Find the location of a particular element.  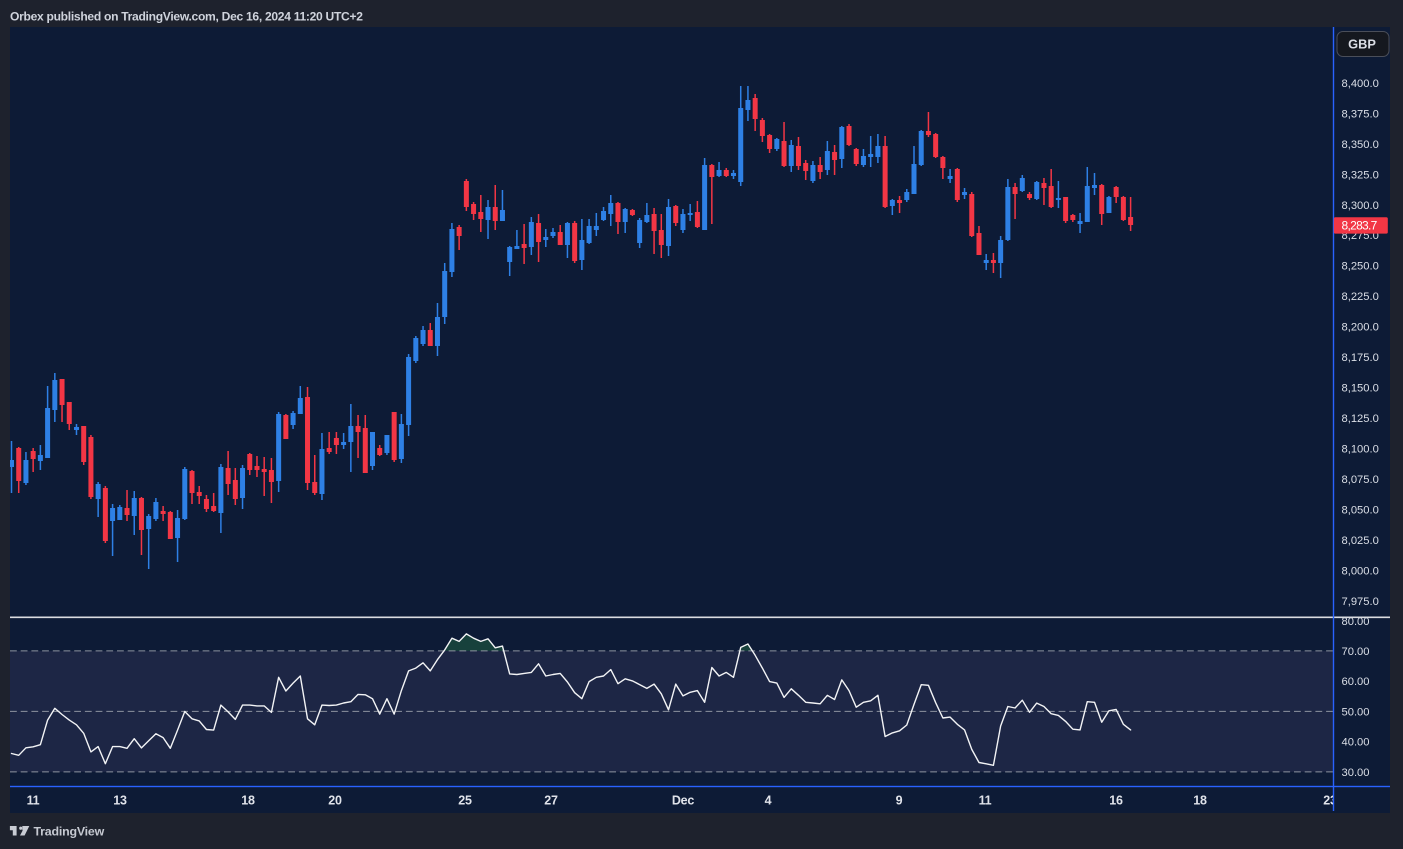

svg-text: 25 is located at coordinates (465, 801).